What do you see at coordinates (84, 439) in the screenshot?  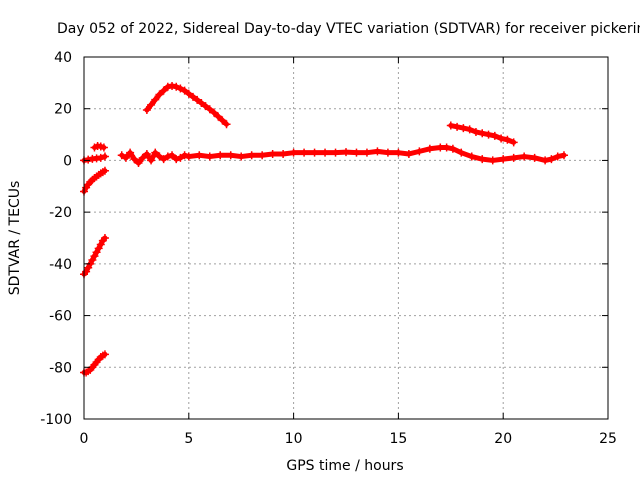 I see `x-tick-label: 0` at bounding box center [84, 439].